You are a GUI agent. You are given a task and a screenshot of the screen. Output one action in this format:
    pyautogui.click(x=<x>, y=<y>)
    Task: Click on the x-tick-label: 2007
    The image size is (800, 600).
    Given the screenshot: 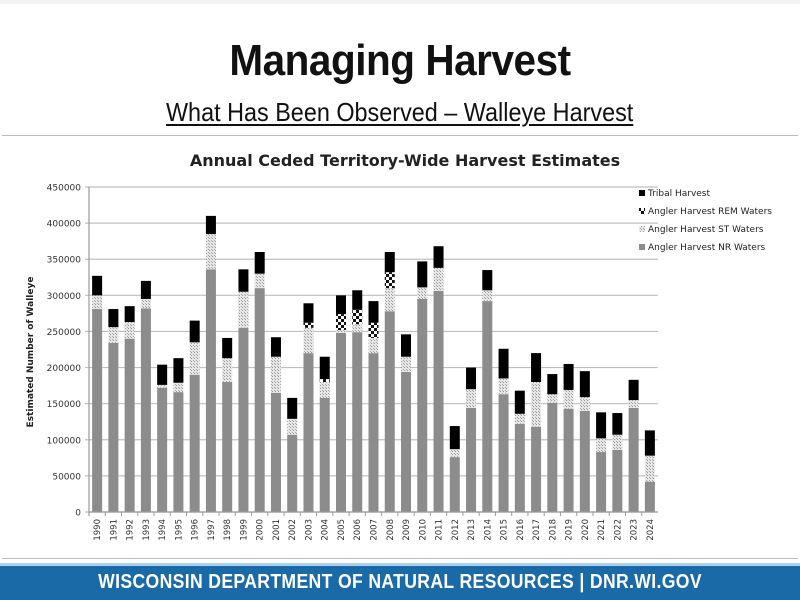 What is the action you would take?
    pyautogui.click(x=375, y=530)
    